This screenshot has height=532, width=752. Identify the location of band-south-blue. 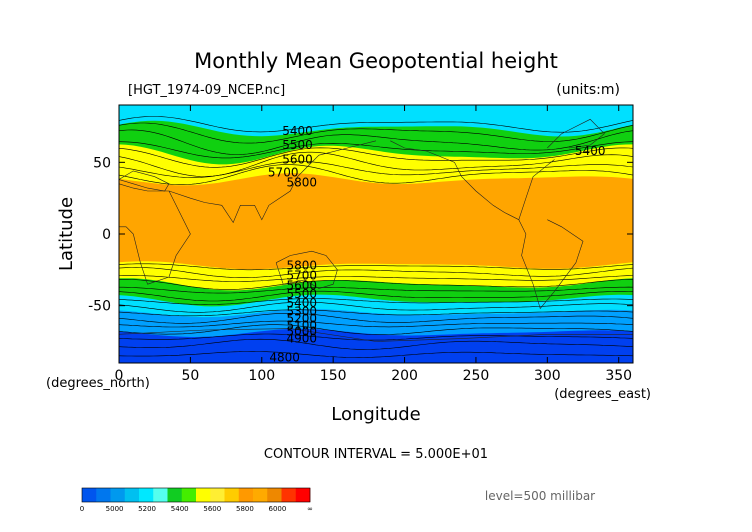
(376, 324).